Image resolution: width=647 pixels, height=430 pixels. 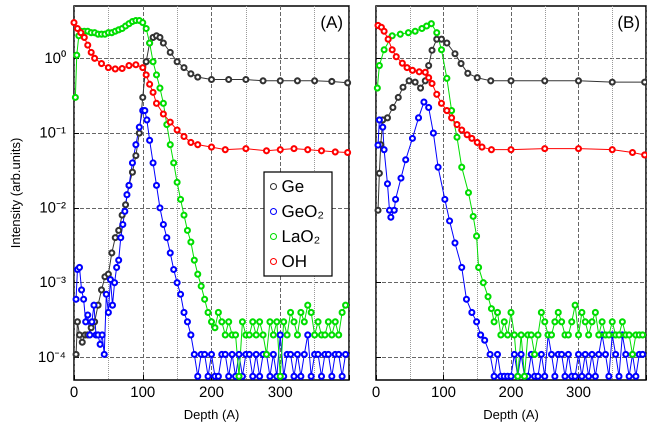 What do you see at coordinates (293, 186) in the screenshot?
I see `legend-label: Ge` at bounding box center [293, 186].